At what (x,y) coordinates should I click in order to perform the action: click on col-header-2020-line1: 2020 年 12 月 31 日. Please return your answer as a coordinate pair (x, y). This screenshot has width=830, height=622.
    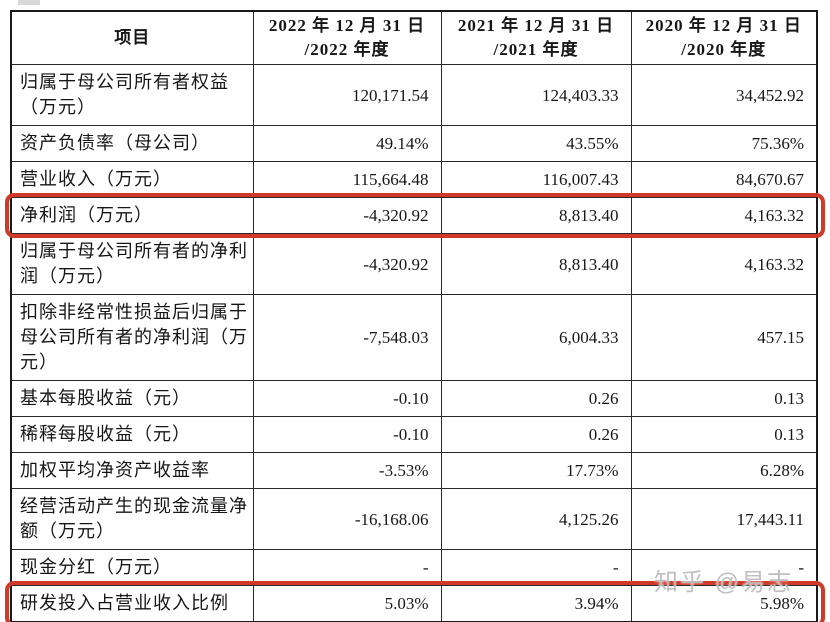
    Looking at the image, I should click on (723, 25).